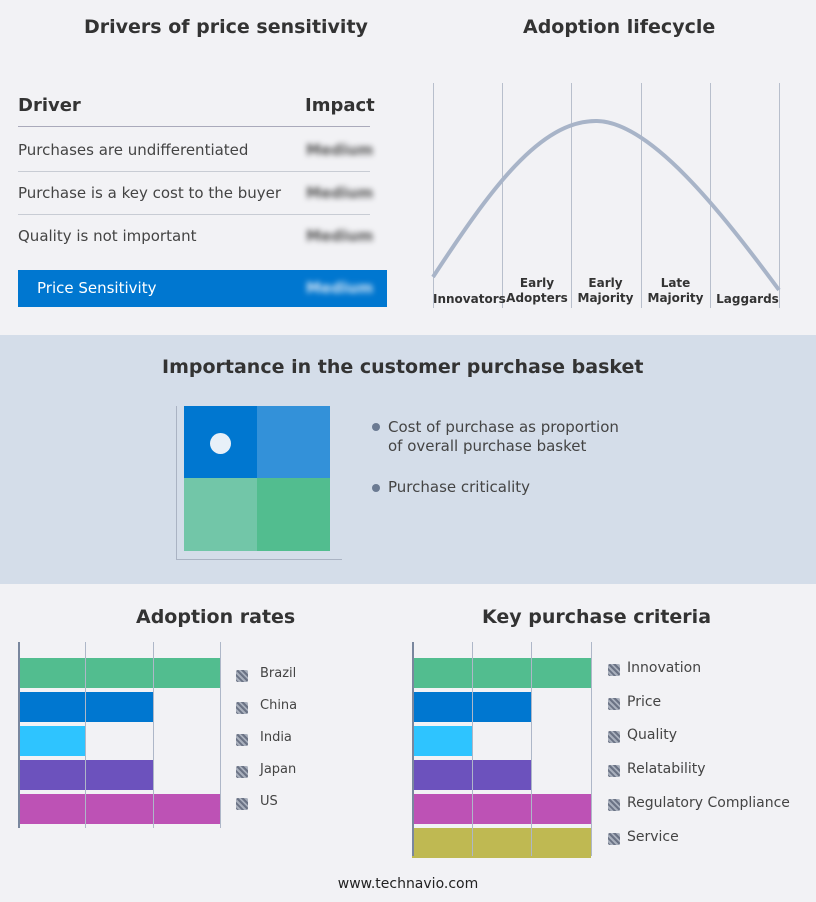  Describe the element at coordinates (133, 150) in the screenshot. I see `driver-label: Purchases are undifferentiated` at that location.